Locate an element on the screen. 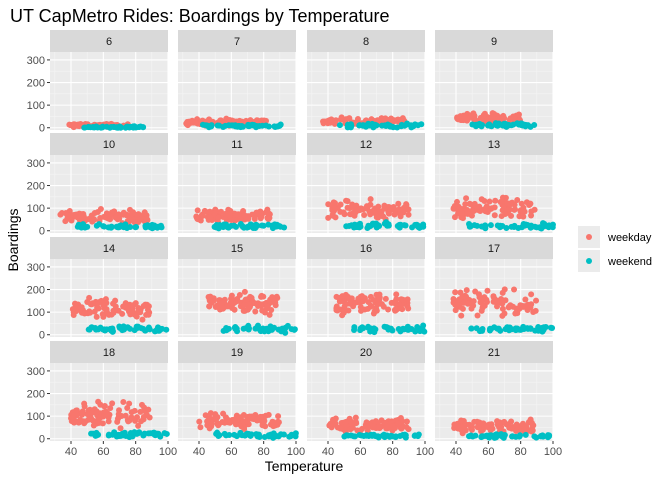  y-tick-label: 100 is located at coordinates (36, 417).